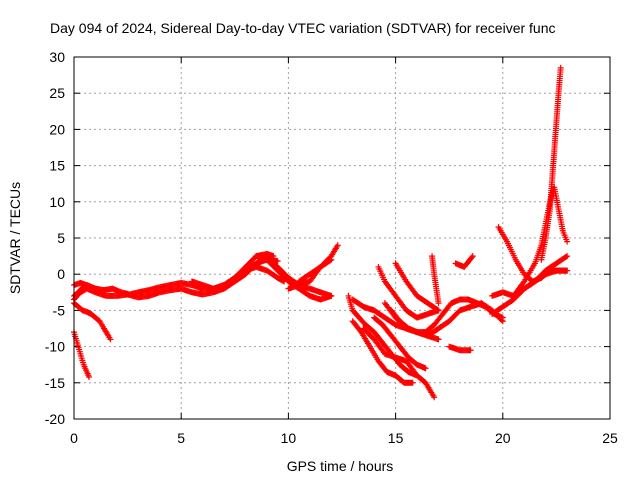 The image size is (640, 480). I want to click on series-arc18, so click(408, 292).